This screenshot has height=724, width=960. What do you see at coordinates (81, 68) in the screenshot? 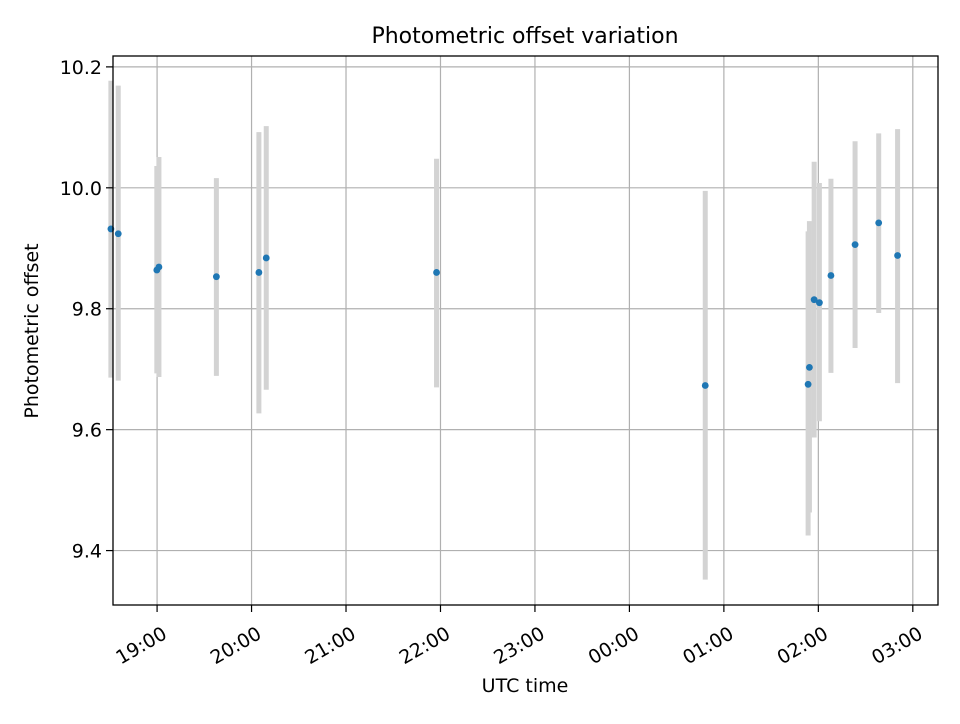
I see `y-tick-label: 10.2` at bounding box center [81, 68].